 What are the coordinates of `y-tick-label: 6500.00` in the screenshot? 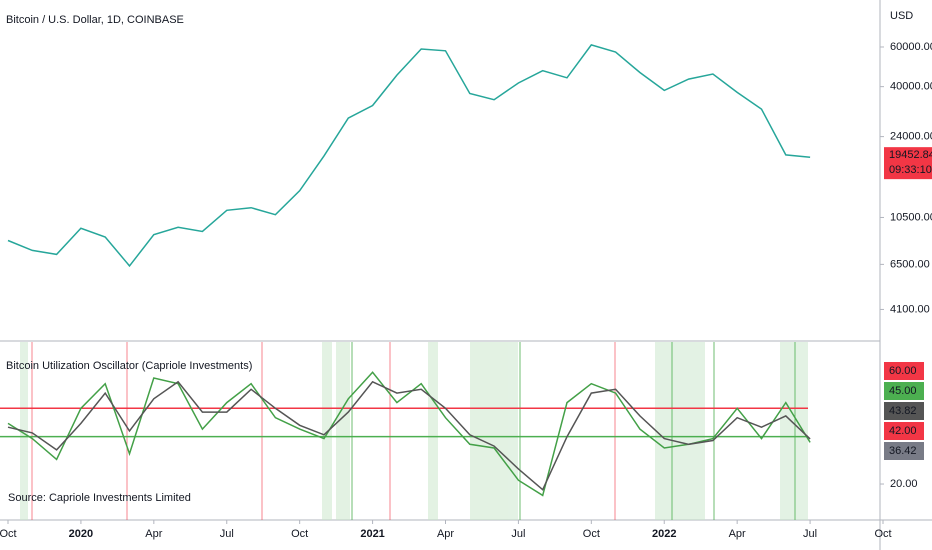 It's located at (910, 264).